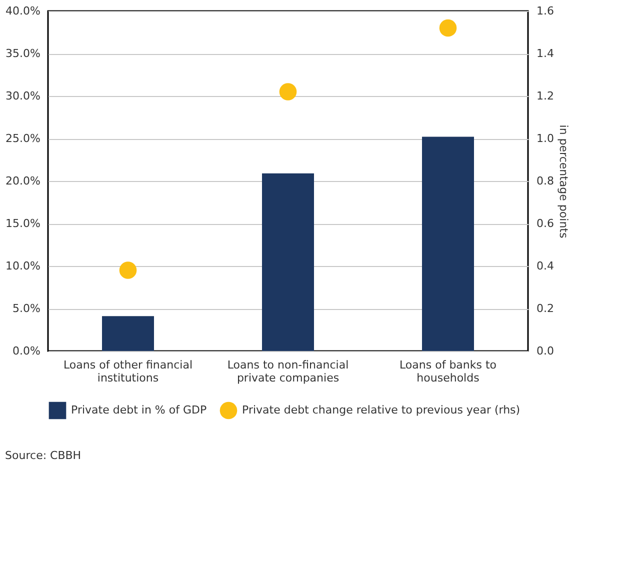 The image size is (630, 562). What do you see at coordinates (23, 53) in the screenshot?
I see `y-tick-label: 35.0%` at bounding box center [23, 53].